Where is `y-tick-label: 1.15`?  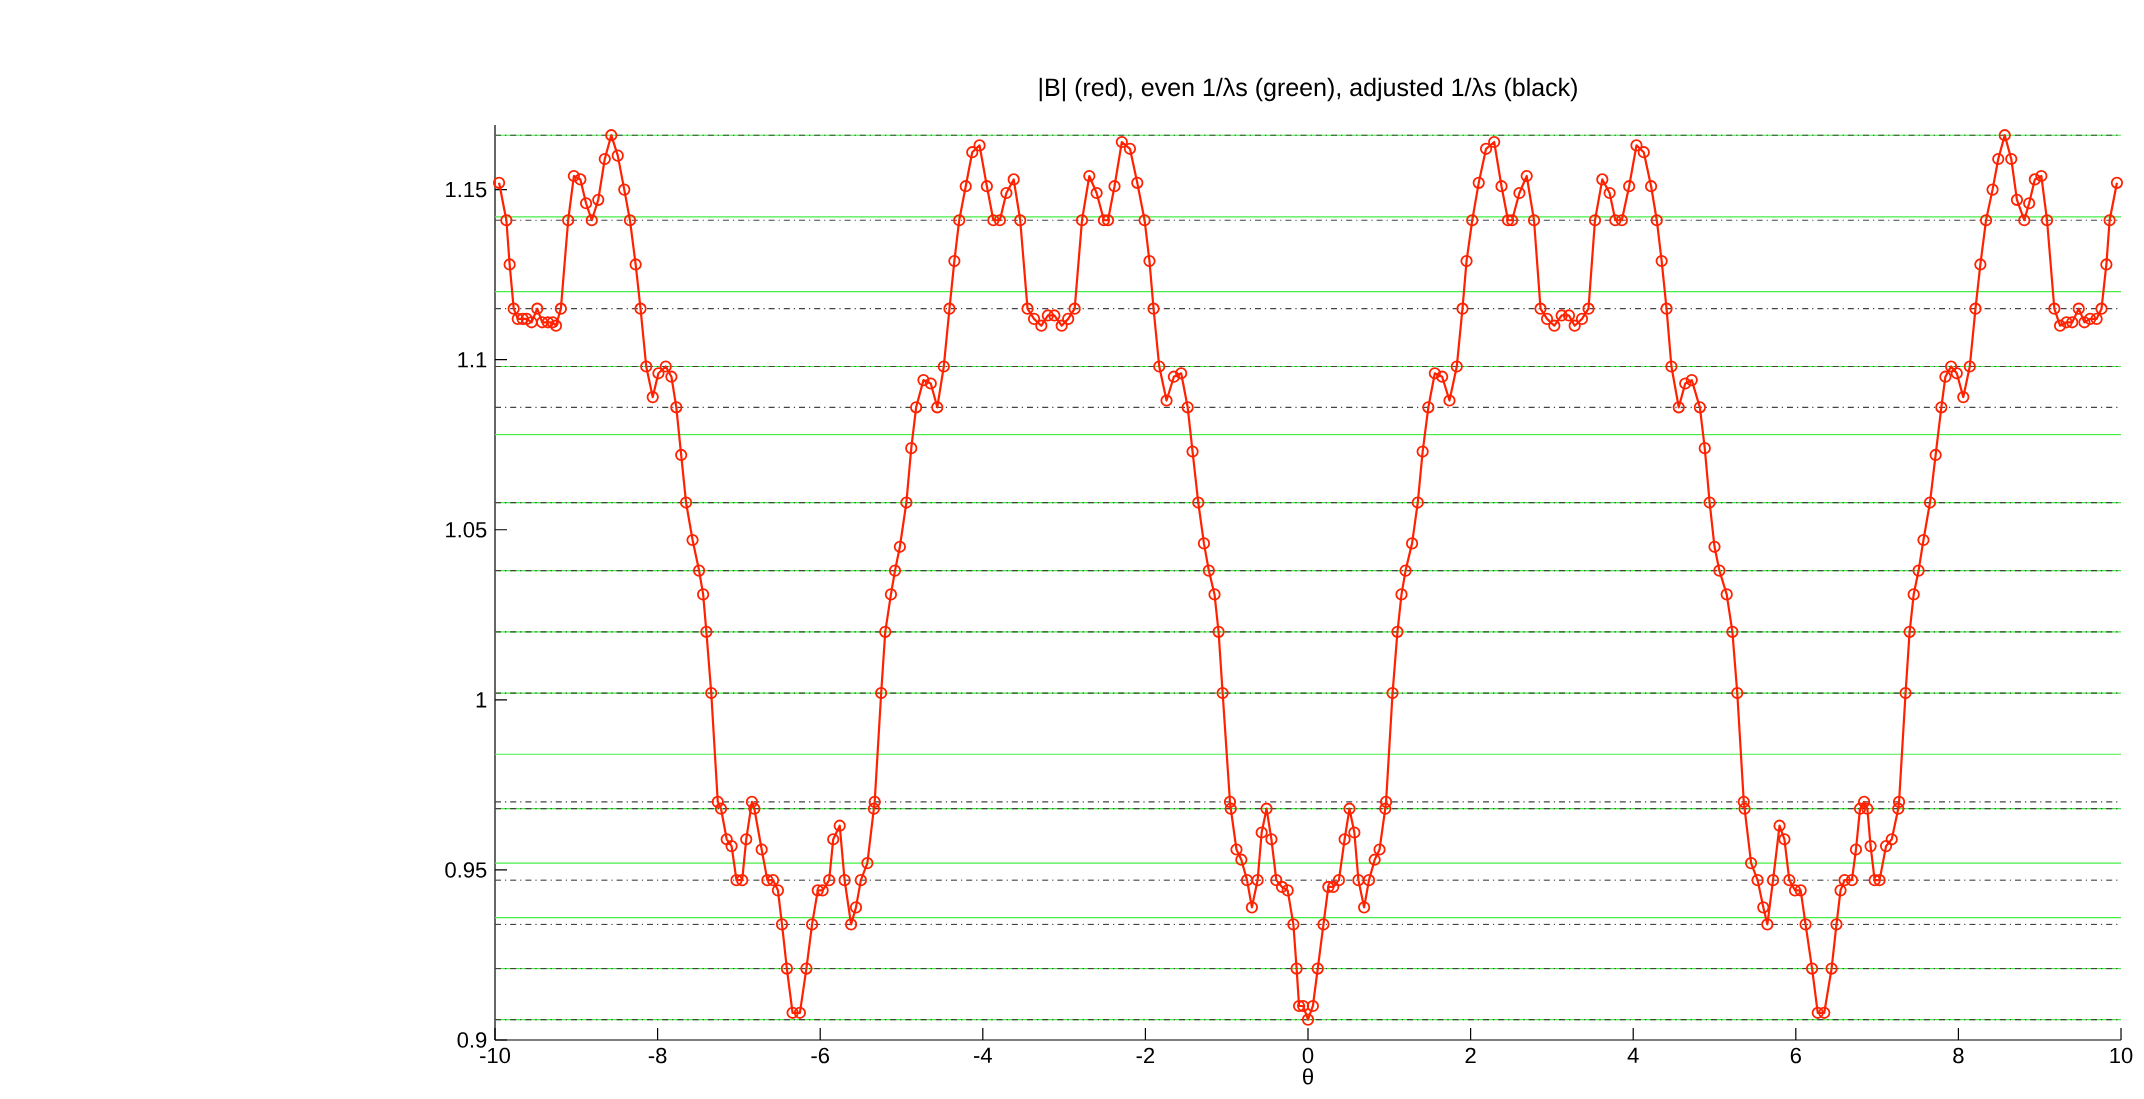 y-tick-label: 1.15 is located at coordinates (466, 189).